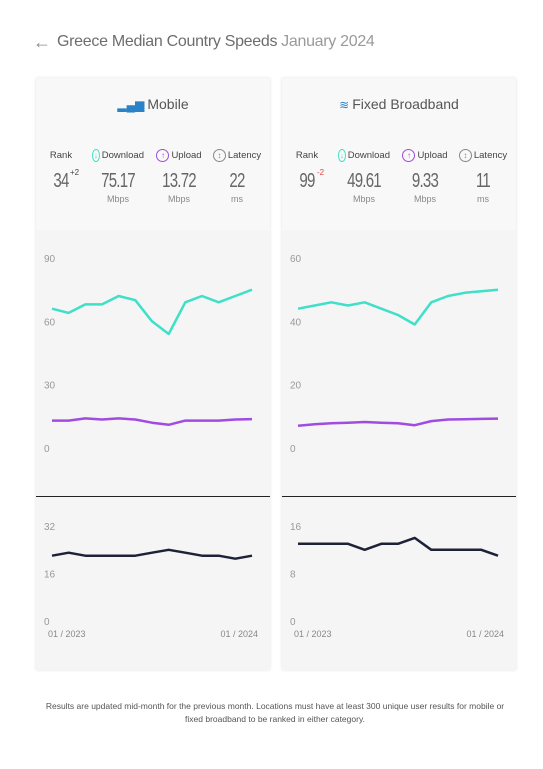 The height and width of the screenshot is (769, 543). I want to click on mobile-latency: ↕ Latency 22 ms, so click(237, 176).